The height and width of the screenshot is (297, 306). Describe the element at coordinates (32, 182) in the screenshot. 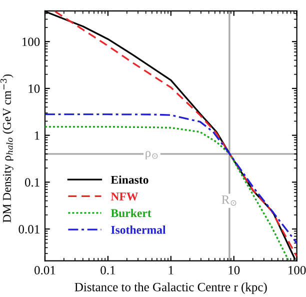

I see `y-tick-label: 0.1` at that location.